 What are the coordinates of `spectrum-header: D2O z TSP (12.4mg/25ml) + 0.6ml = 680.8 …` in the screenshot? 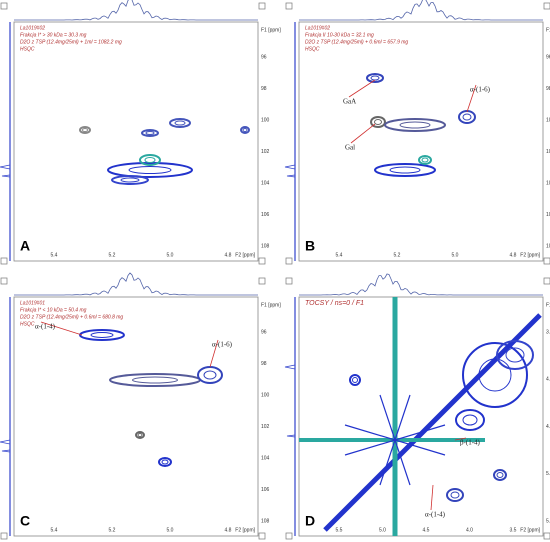 It's located at (71, 317).